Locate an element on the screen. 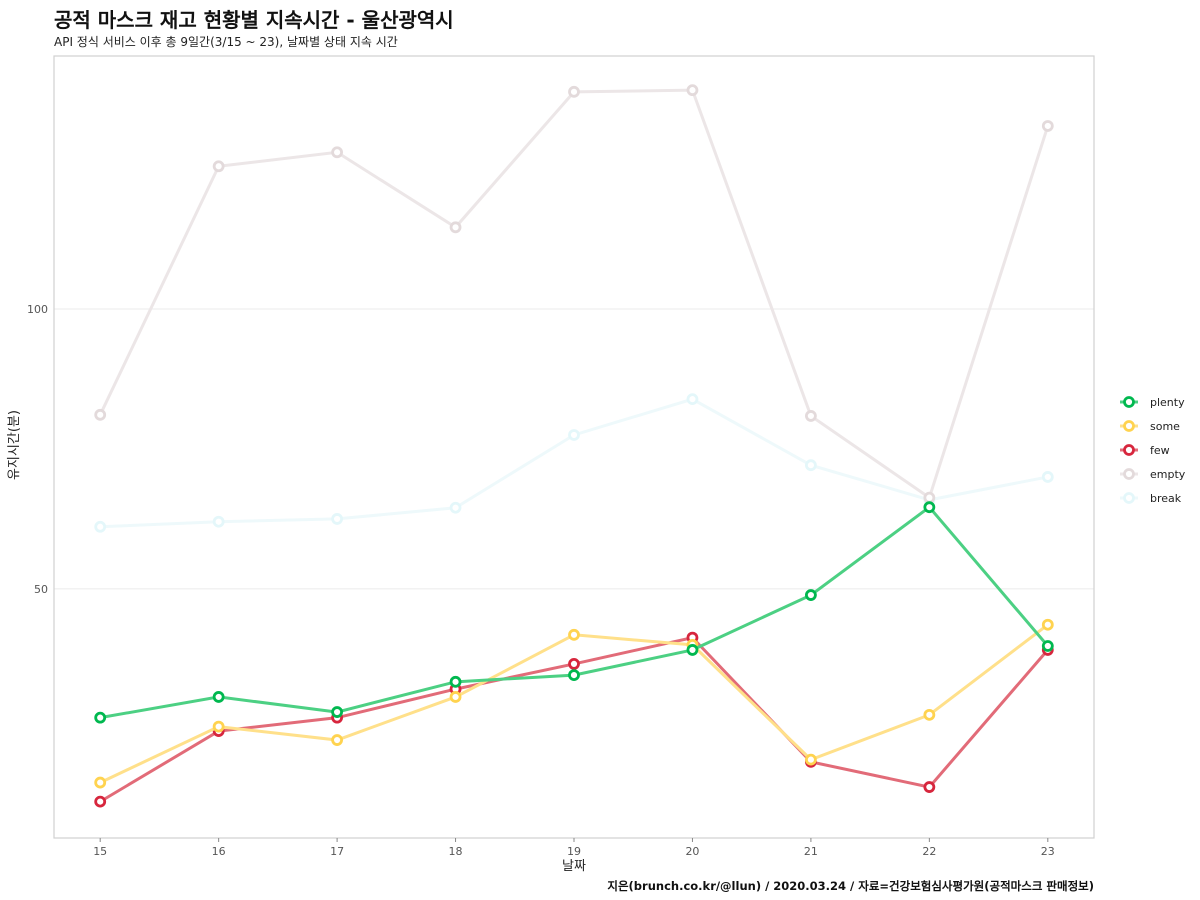 The height and width of the screenshot is (900, 1200). legend-item-break: break is located at coordinates (1151, 498).